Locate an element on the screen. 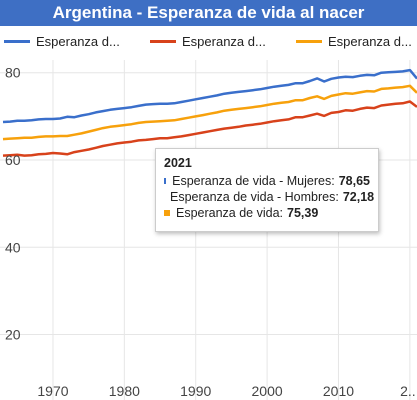 The image size is (417, 400). tooltip-row-mujeres: Esperanza de vida - Mujeres: 78,65 is located at coordinates (267, 181).